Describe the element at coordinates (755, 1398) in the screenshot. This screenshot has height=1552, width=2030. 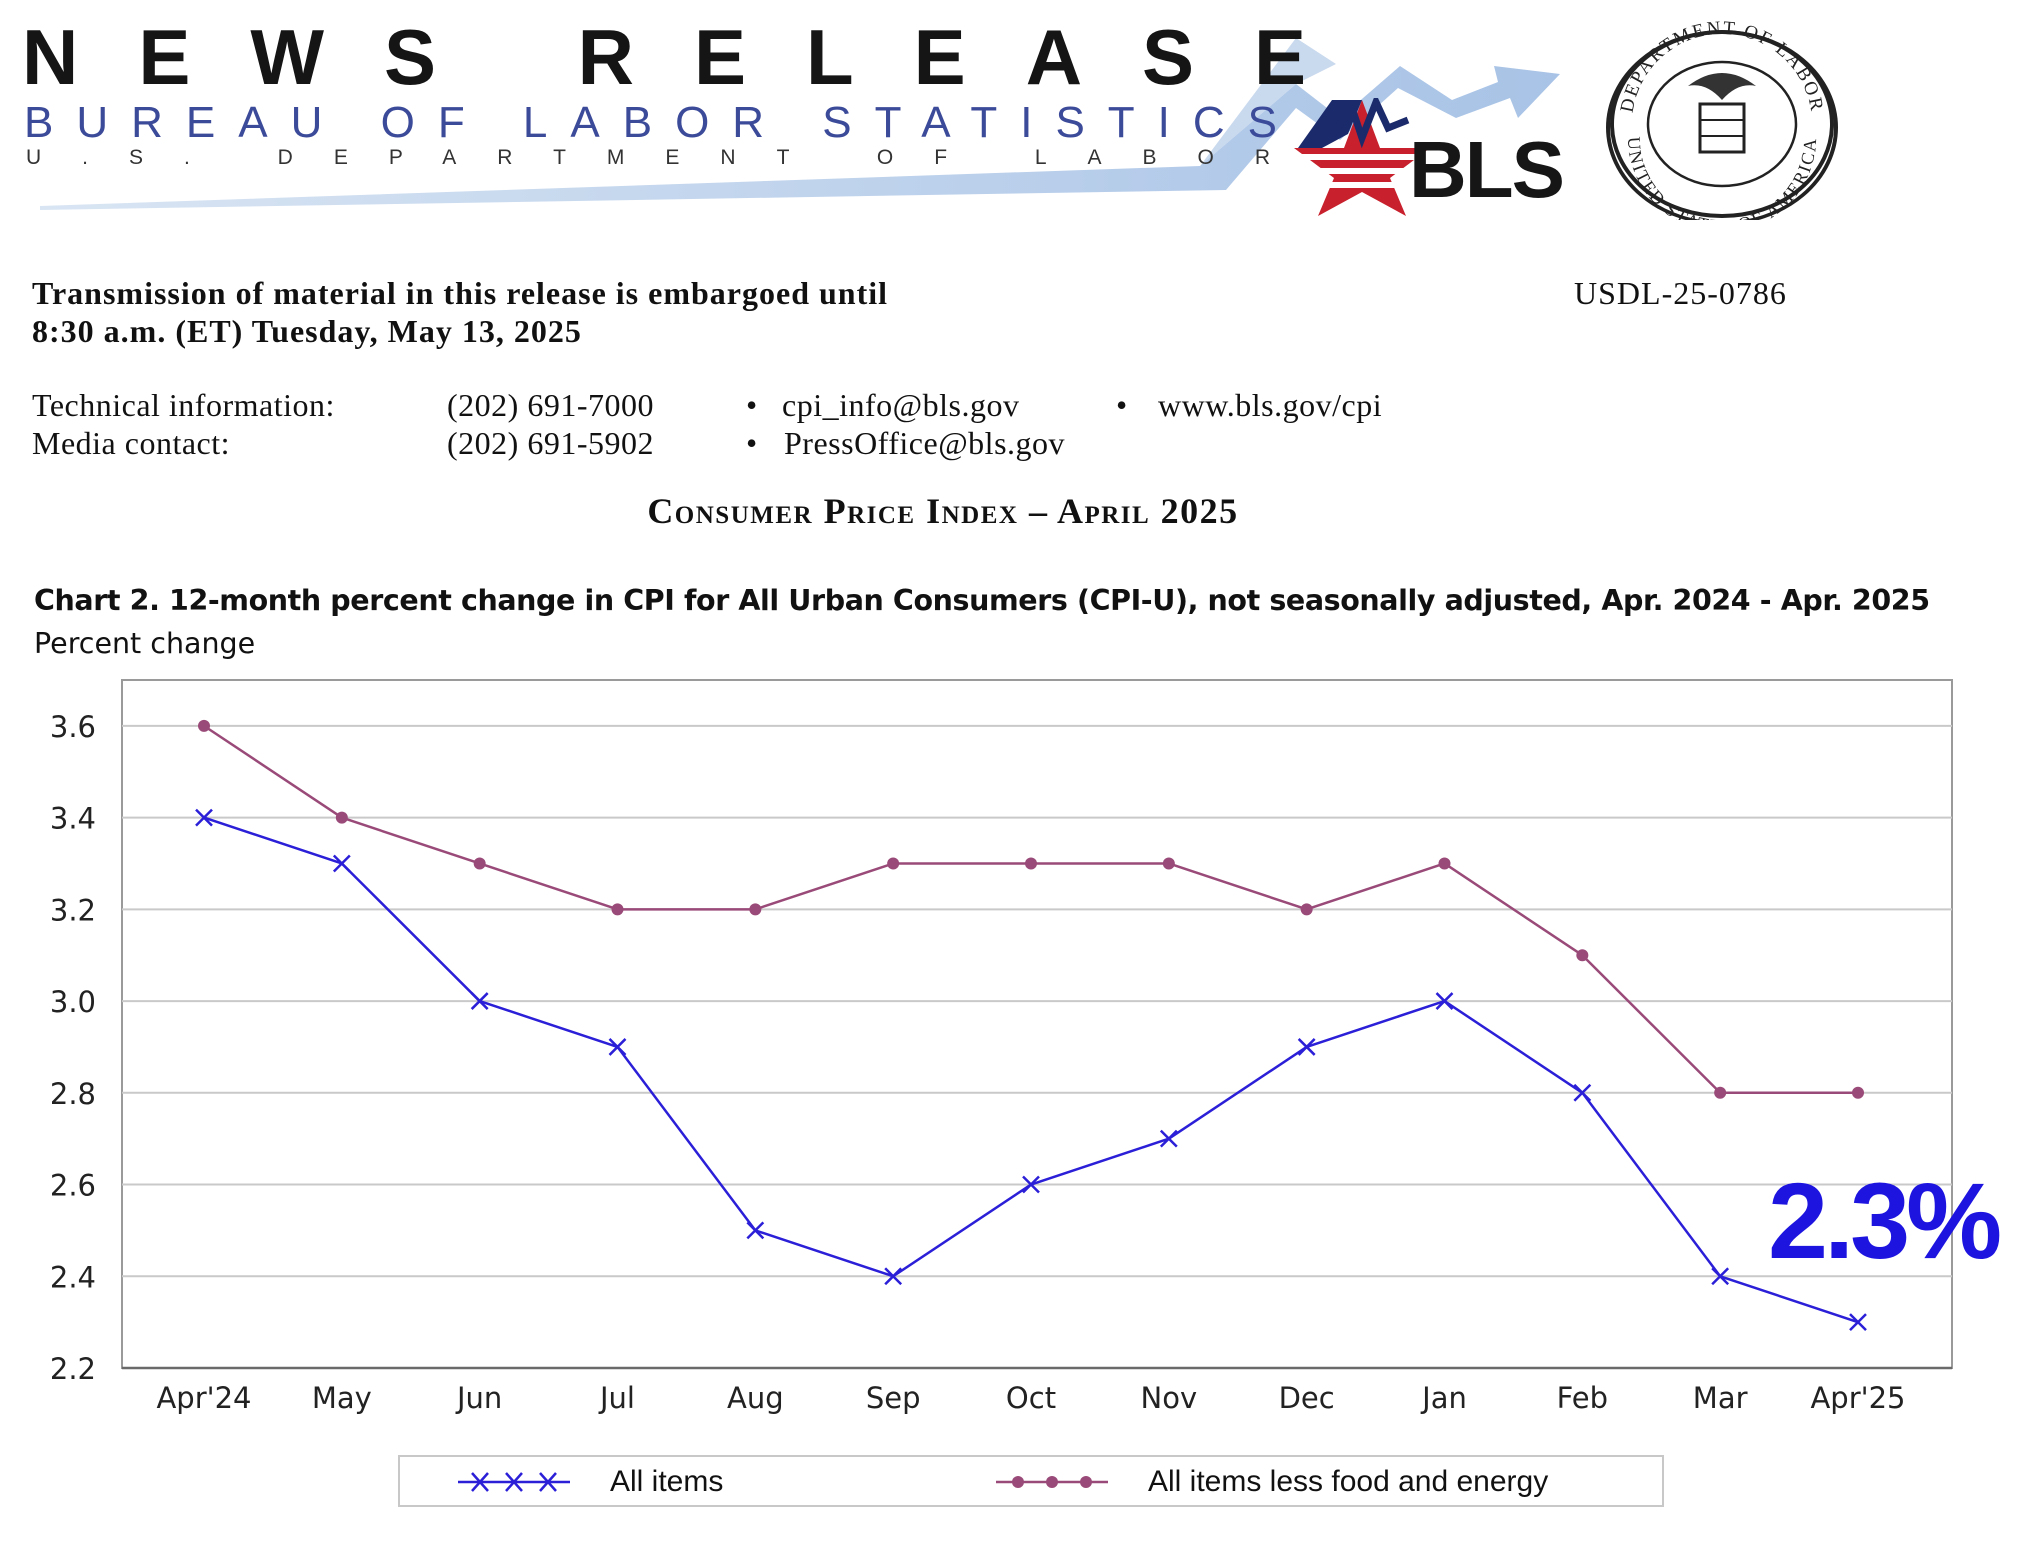
I see `x-tick-label: Aug` at that location.